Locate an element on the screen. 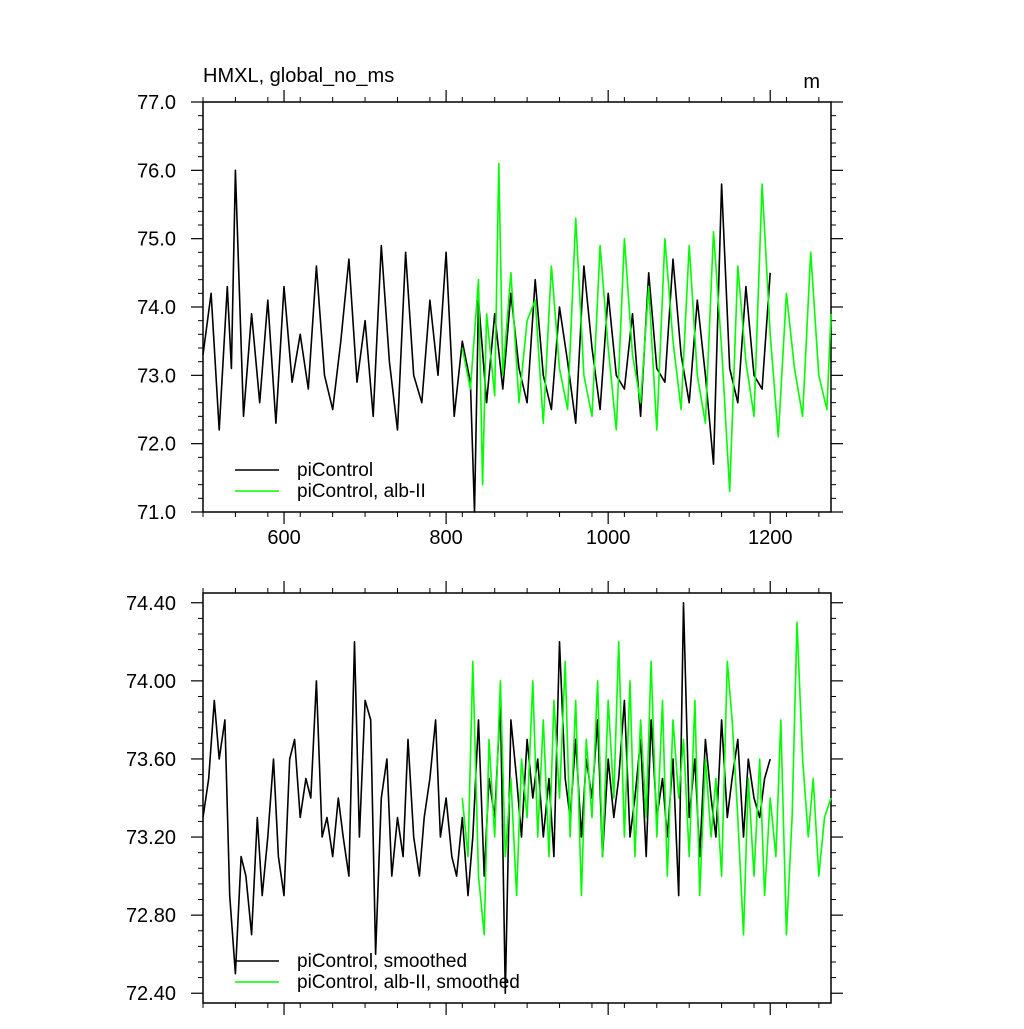  y-tick-label: 72.40 is located at coordinates (151, 994).